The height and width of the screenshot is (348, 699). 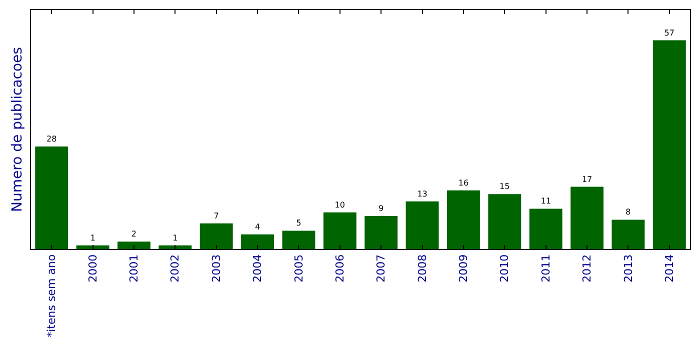 What do you see at coordinates (257, 227) in the screenshot?
I see `data-label: 4` at bounding box center [257, 227].